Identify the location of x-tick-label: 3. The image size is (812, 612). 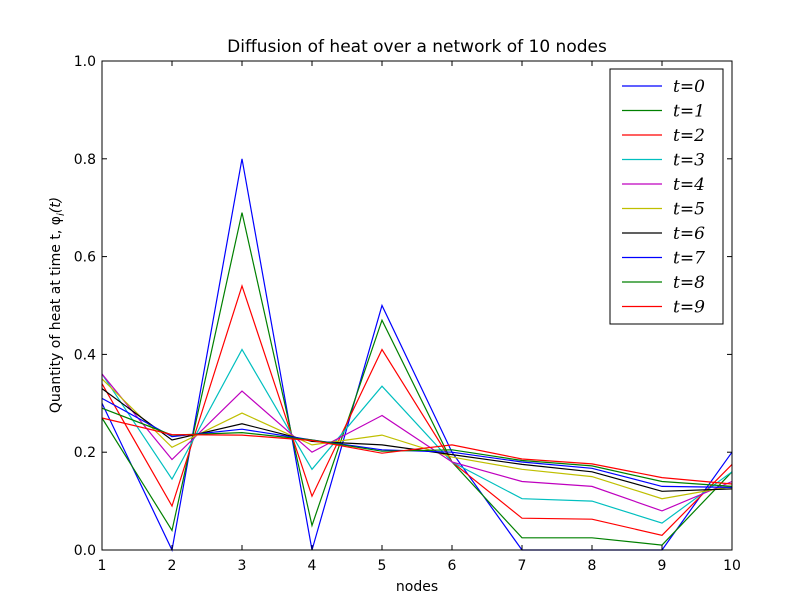
(242, 566).